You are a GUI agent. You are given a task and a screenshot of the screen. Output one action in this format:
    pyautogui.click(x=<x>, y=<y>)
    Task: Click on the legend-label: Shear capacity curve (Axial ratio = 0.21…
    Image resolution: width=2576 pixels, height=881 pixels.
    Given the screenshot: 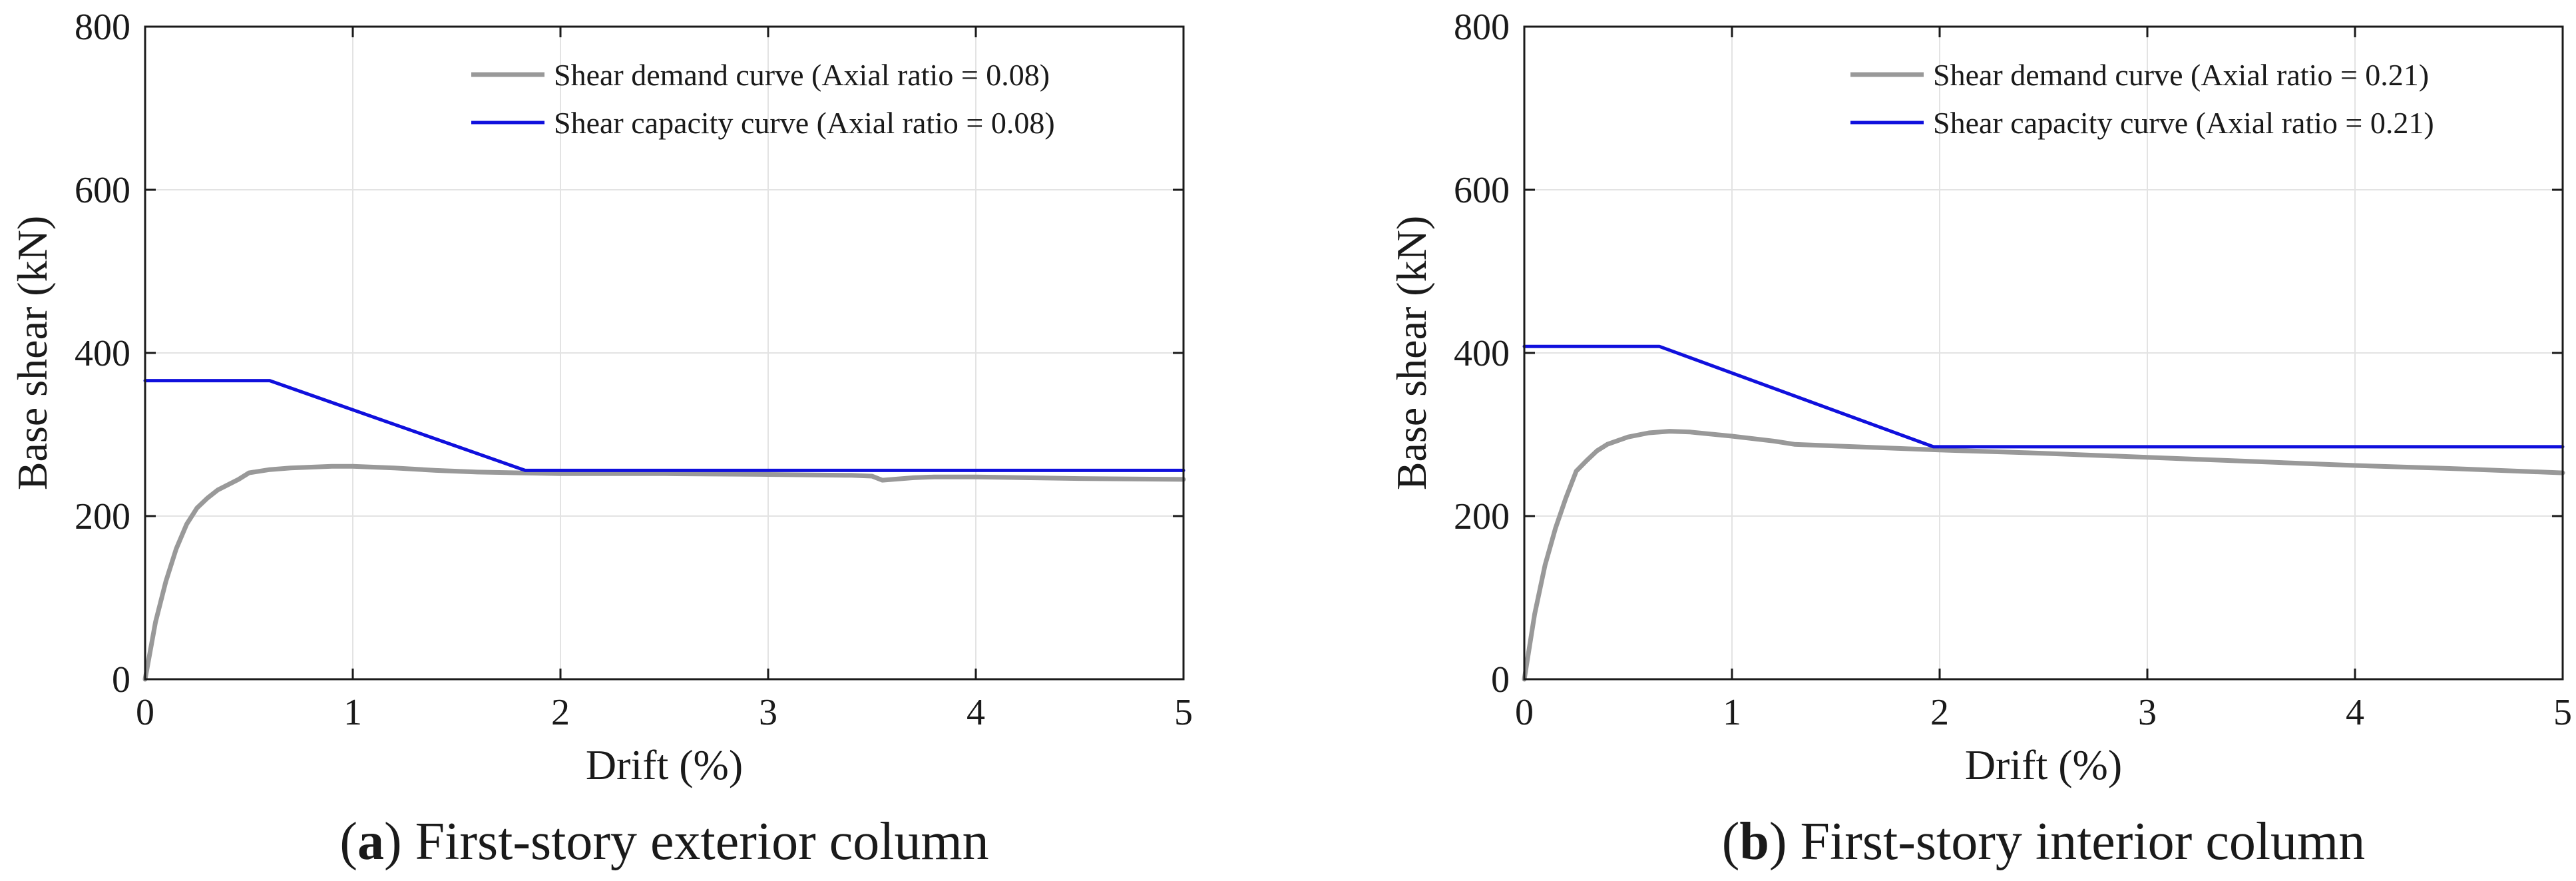 What is the action you would take?
    pyautogui.click(x=2183, y=123)
    